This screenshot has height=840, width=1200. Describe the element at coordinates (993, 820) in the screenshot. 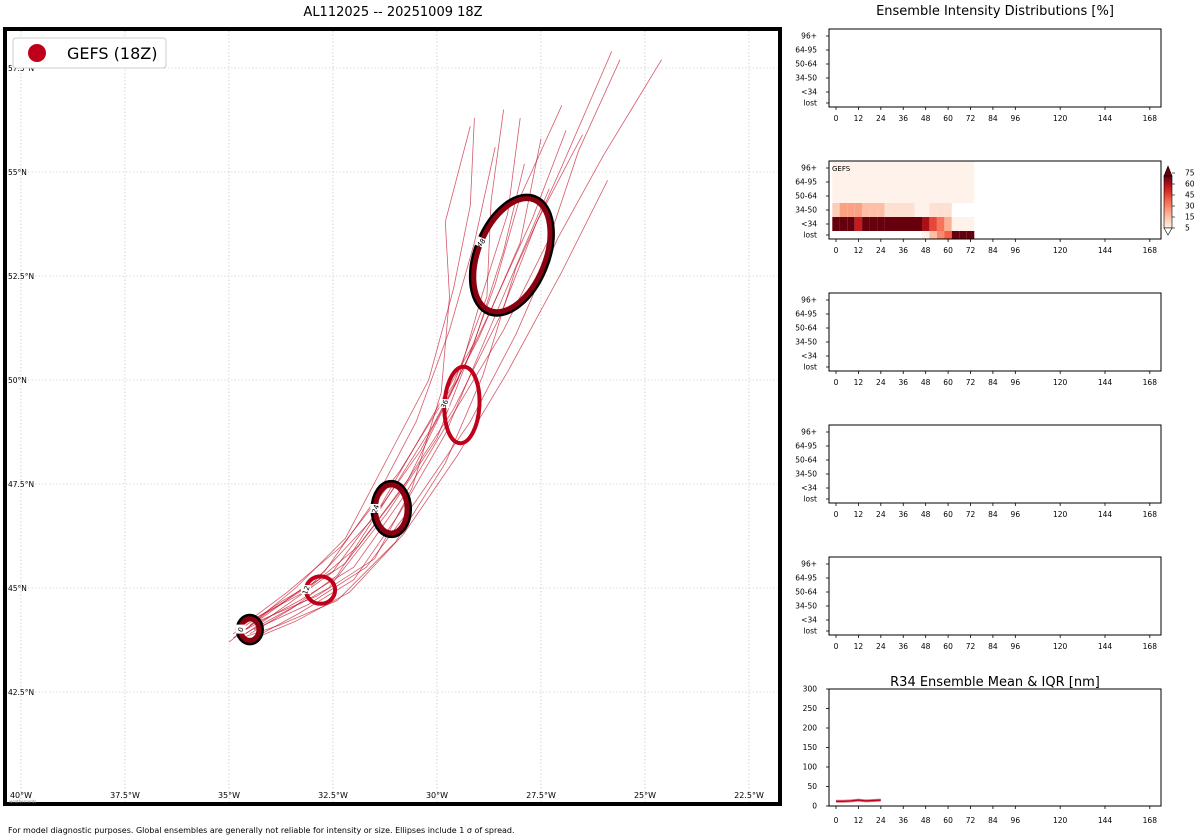

I see `r34-x-tick-label: 84` at that location.